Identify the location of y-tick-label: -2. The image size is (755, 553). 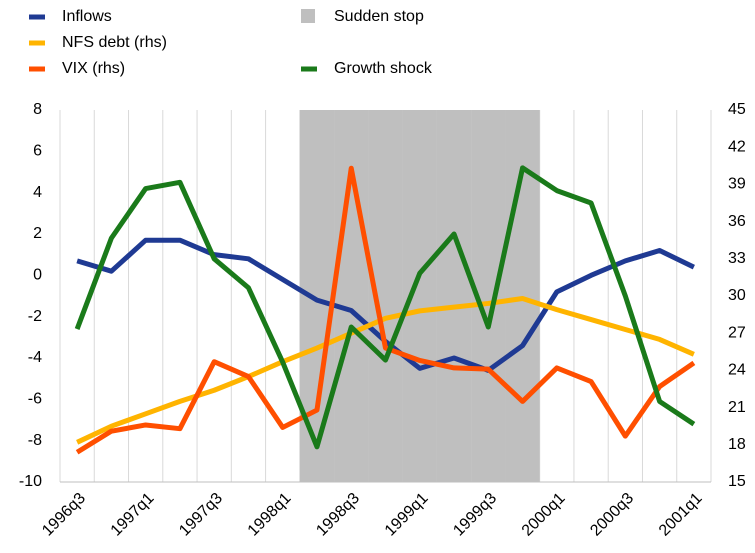
(35, 316).